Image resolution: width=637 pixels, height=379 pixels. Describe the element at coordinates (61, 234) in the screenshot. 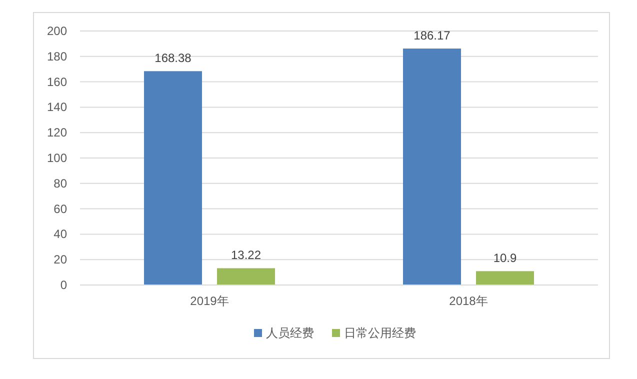

I see `y-tick-label: 40` at that location.